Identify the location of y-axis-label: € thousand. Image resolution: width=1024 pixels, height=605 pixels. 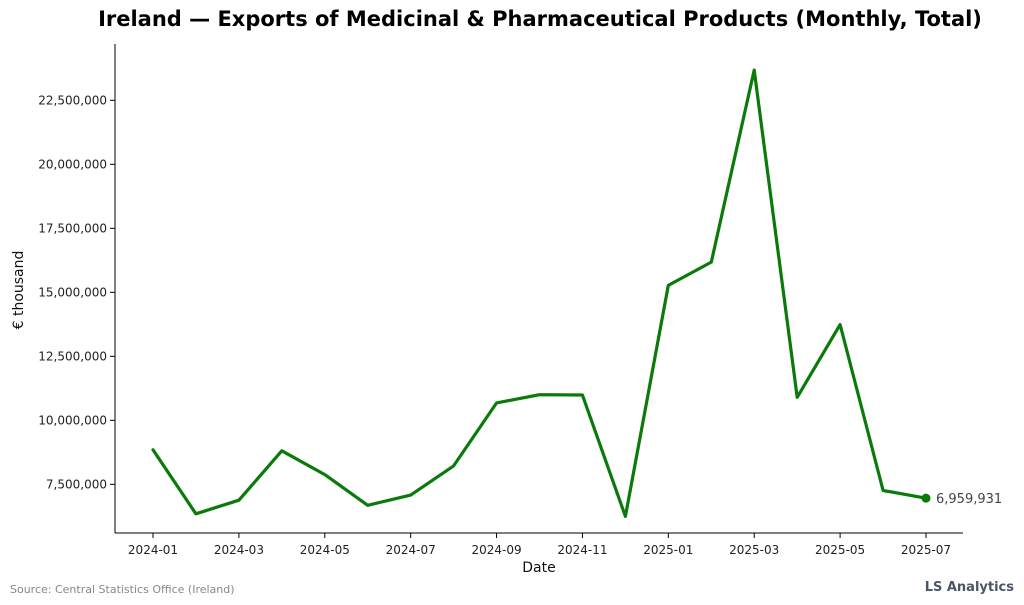
(19, 290).